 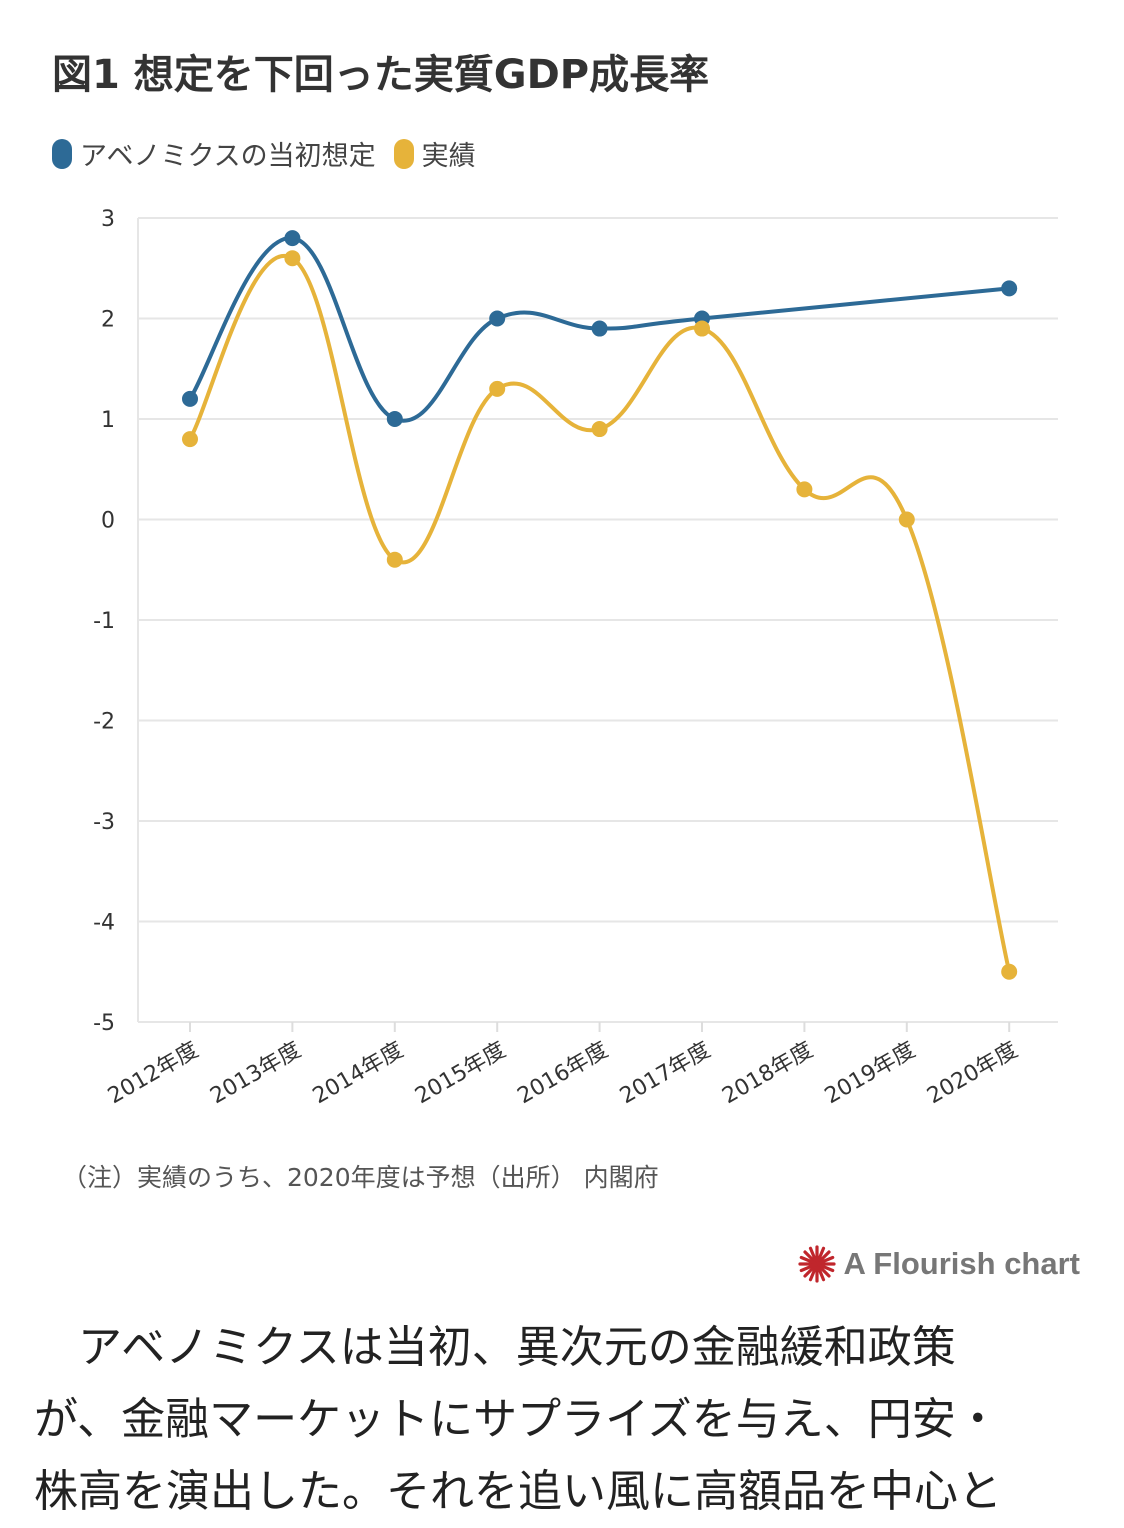 I want to click on y-tick-label: 0, so click(x=108, y=521).